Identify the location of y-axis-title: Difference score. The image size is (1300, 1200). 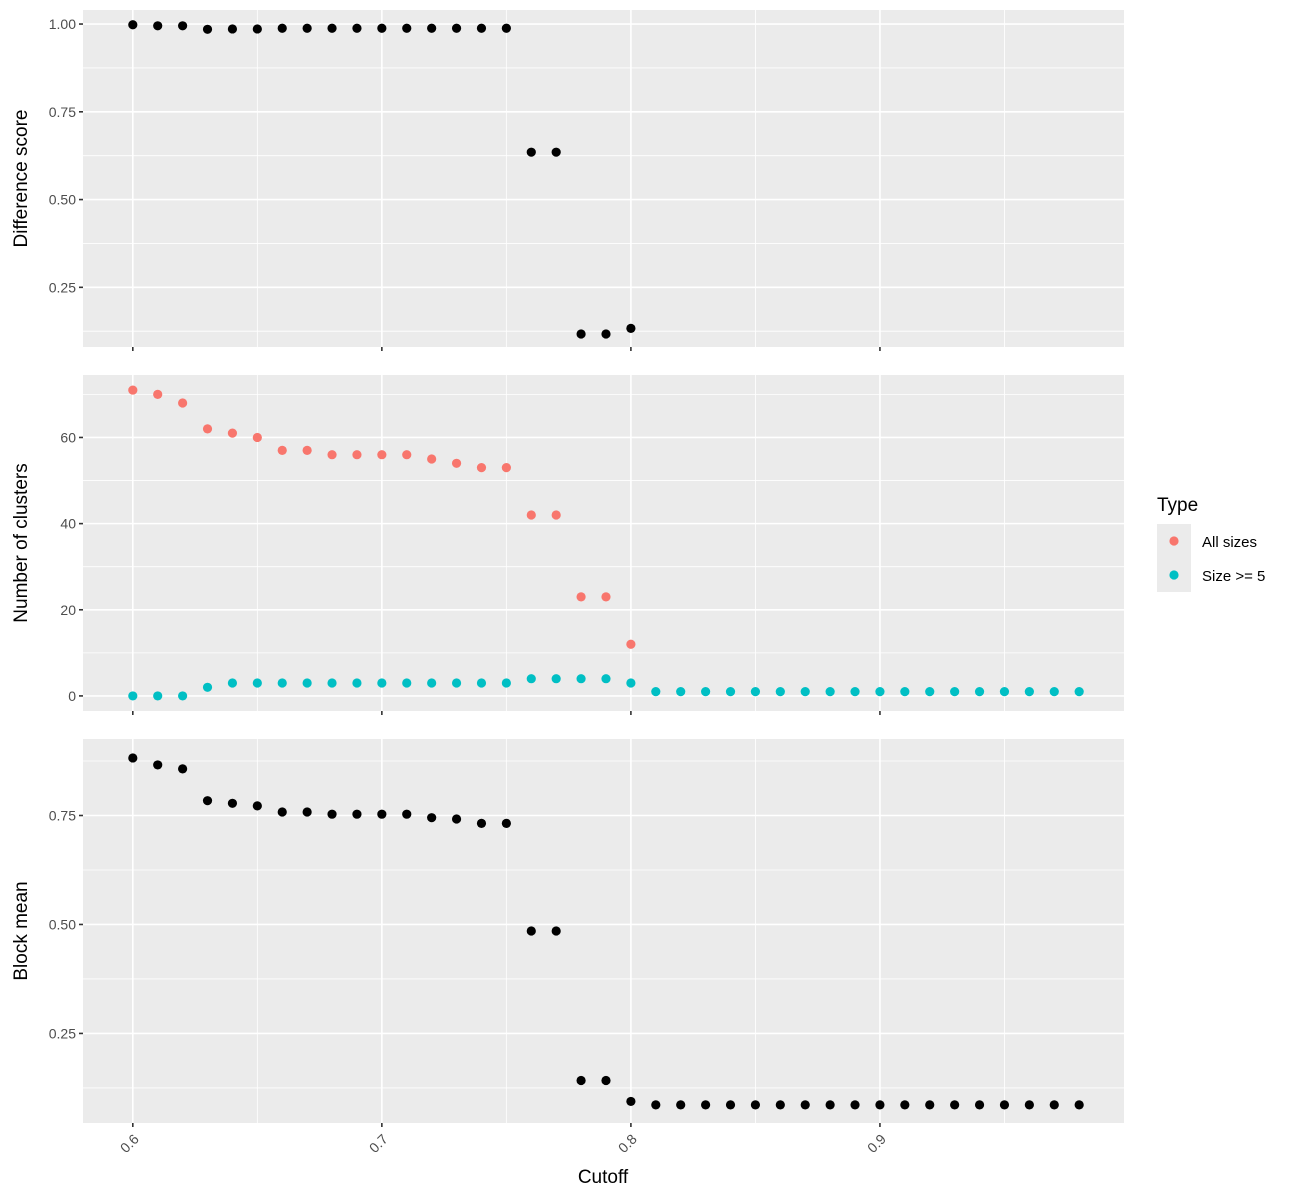
(21, 179).